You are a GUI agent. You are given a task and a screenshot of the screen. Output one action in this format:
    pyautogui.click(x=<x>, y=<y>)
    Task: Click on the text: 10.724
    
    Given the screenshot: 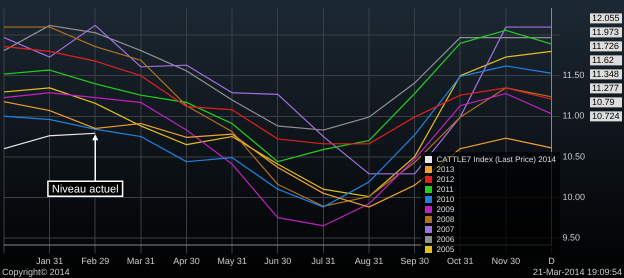 What is the action you would take?
    pyautogui.click(x=606, y=115)
    